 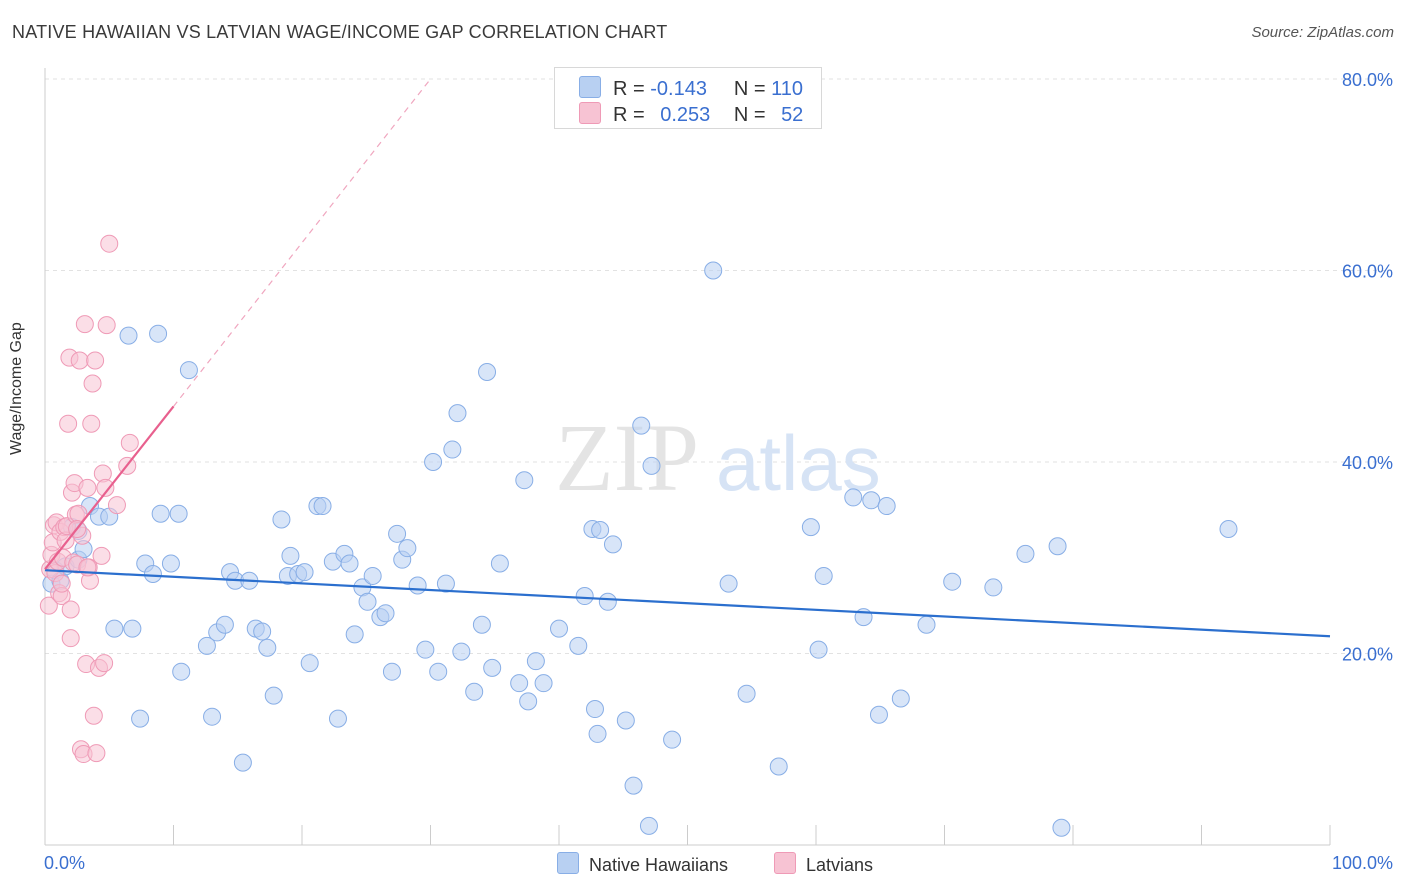 I want to click on legend-n-value: 52, so click(x=792, y=115).